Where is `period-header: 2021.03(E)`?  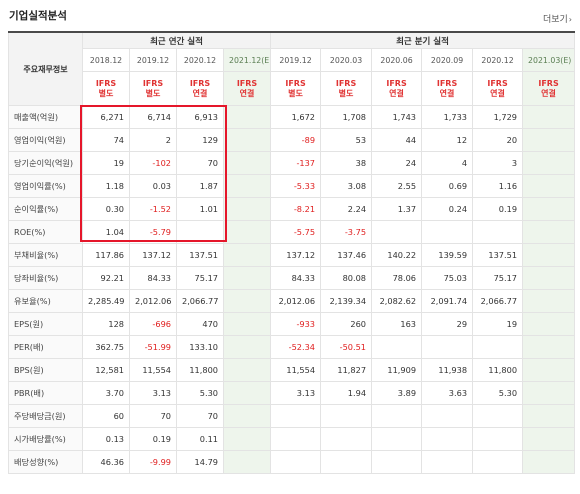 period-header: 2021.03(E) is located at coordinates (549, 60).